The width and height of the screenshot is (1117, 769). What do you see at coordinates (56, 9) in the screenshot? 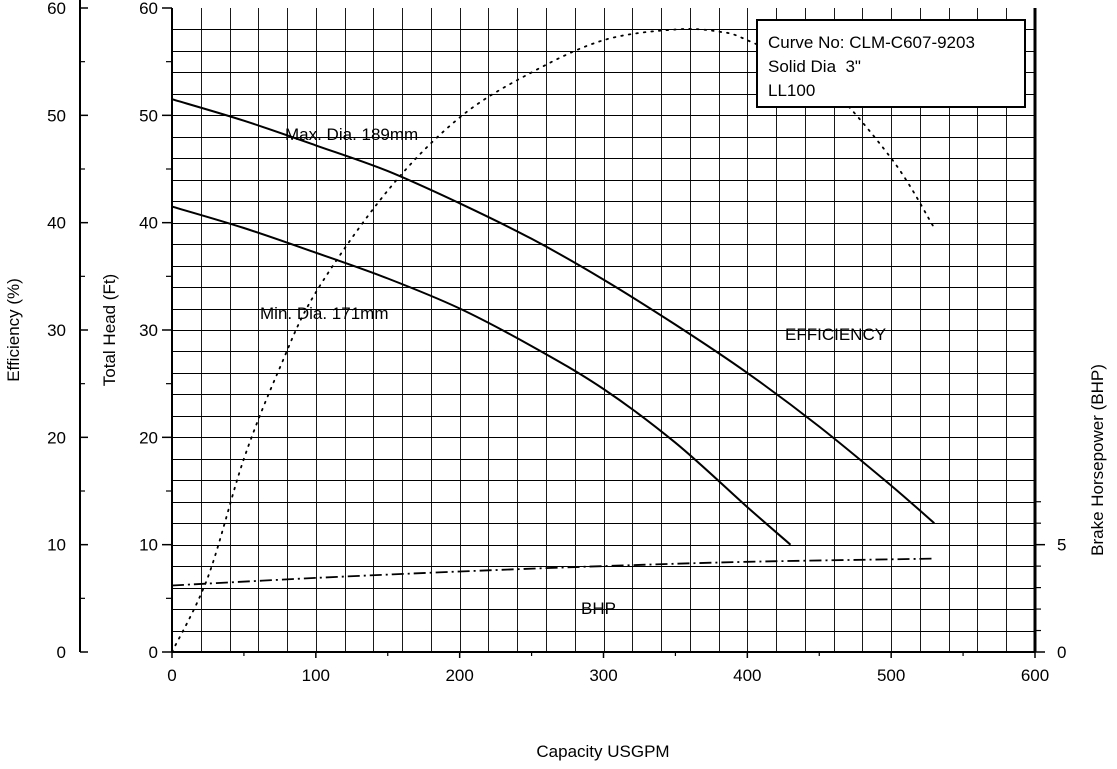
I see `efficiency-tick-label: 60` at bounding box center [56, 9].